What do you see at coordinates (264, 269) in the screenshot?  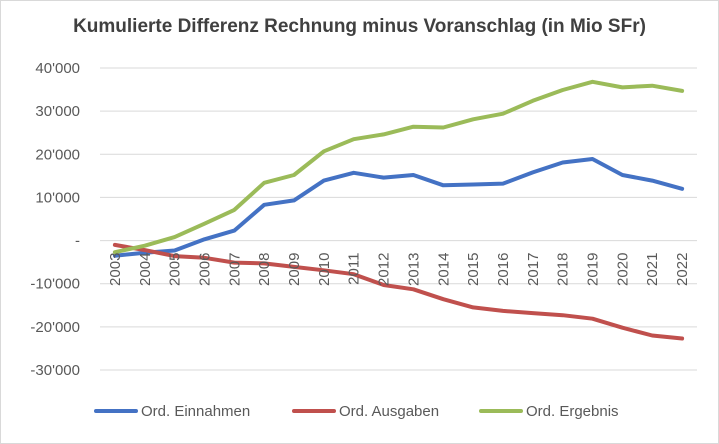 I see `x-tick-label: 2008` at bounding box center [264, 269].